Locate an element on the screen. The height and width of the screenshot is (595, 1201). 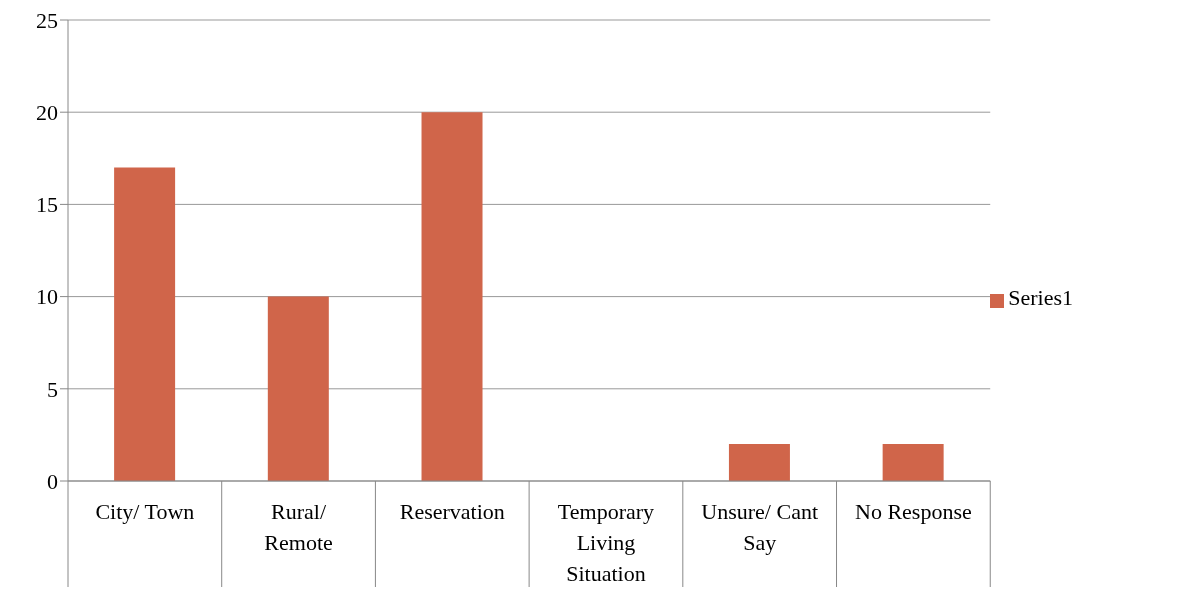
y-tick-label: 0 is located at coordinates (52, 481).